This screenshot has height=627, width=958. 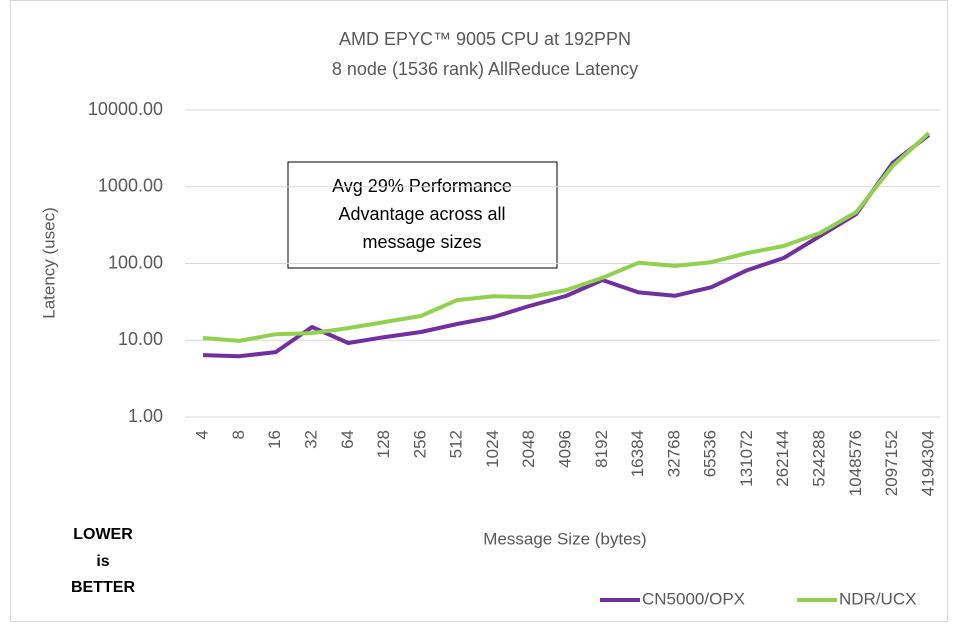 I want to click on annotation-box, so click(x=422, y=215).